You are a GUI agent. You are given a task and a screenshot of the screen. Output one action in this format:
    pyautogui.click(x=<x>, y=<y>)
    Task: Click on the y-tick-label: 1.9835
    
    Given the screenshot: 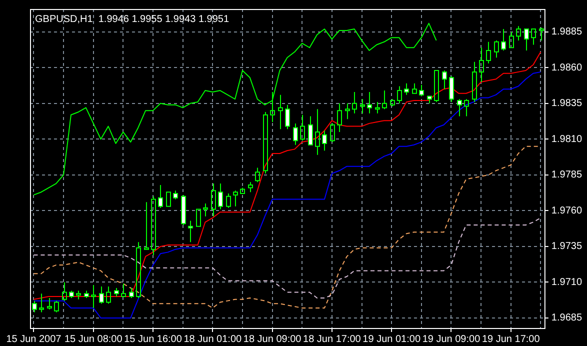 What is the action you would take?
    pyautogui.click(x=566, y=104)
    